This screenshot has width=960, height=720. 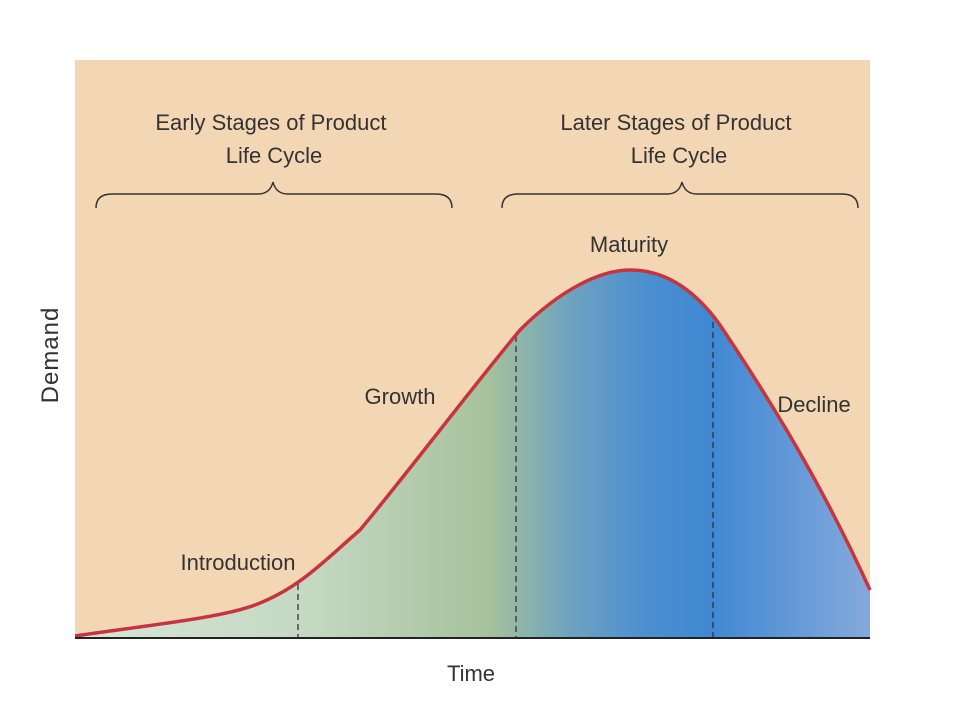 I want to click on stage-label-decline: Decline, so click(x=813, y=404).